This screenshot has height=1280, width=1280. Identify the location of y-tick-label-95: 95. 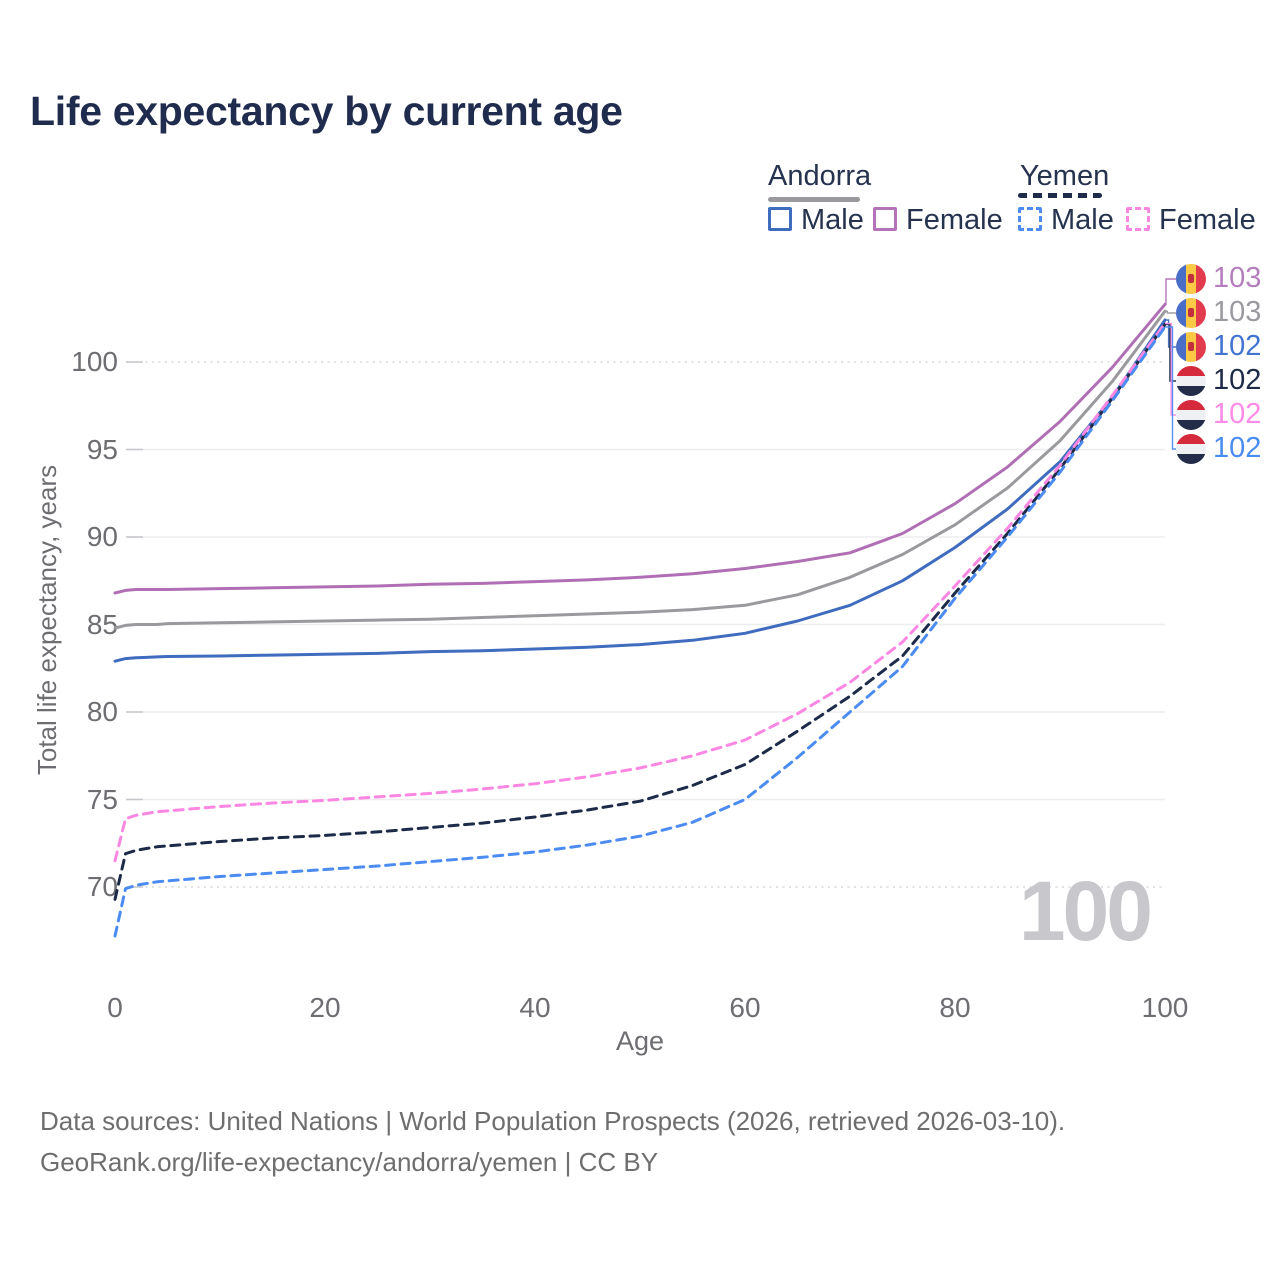
(102, 449).